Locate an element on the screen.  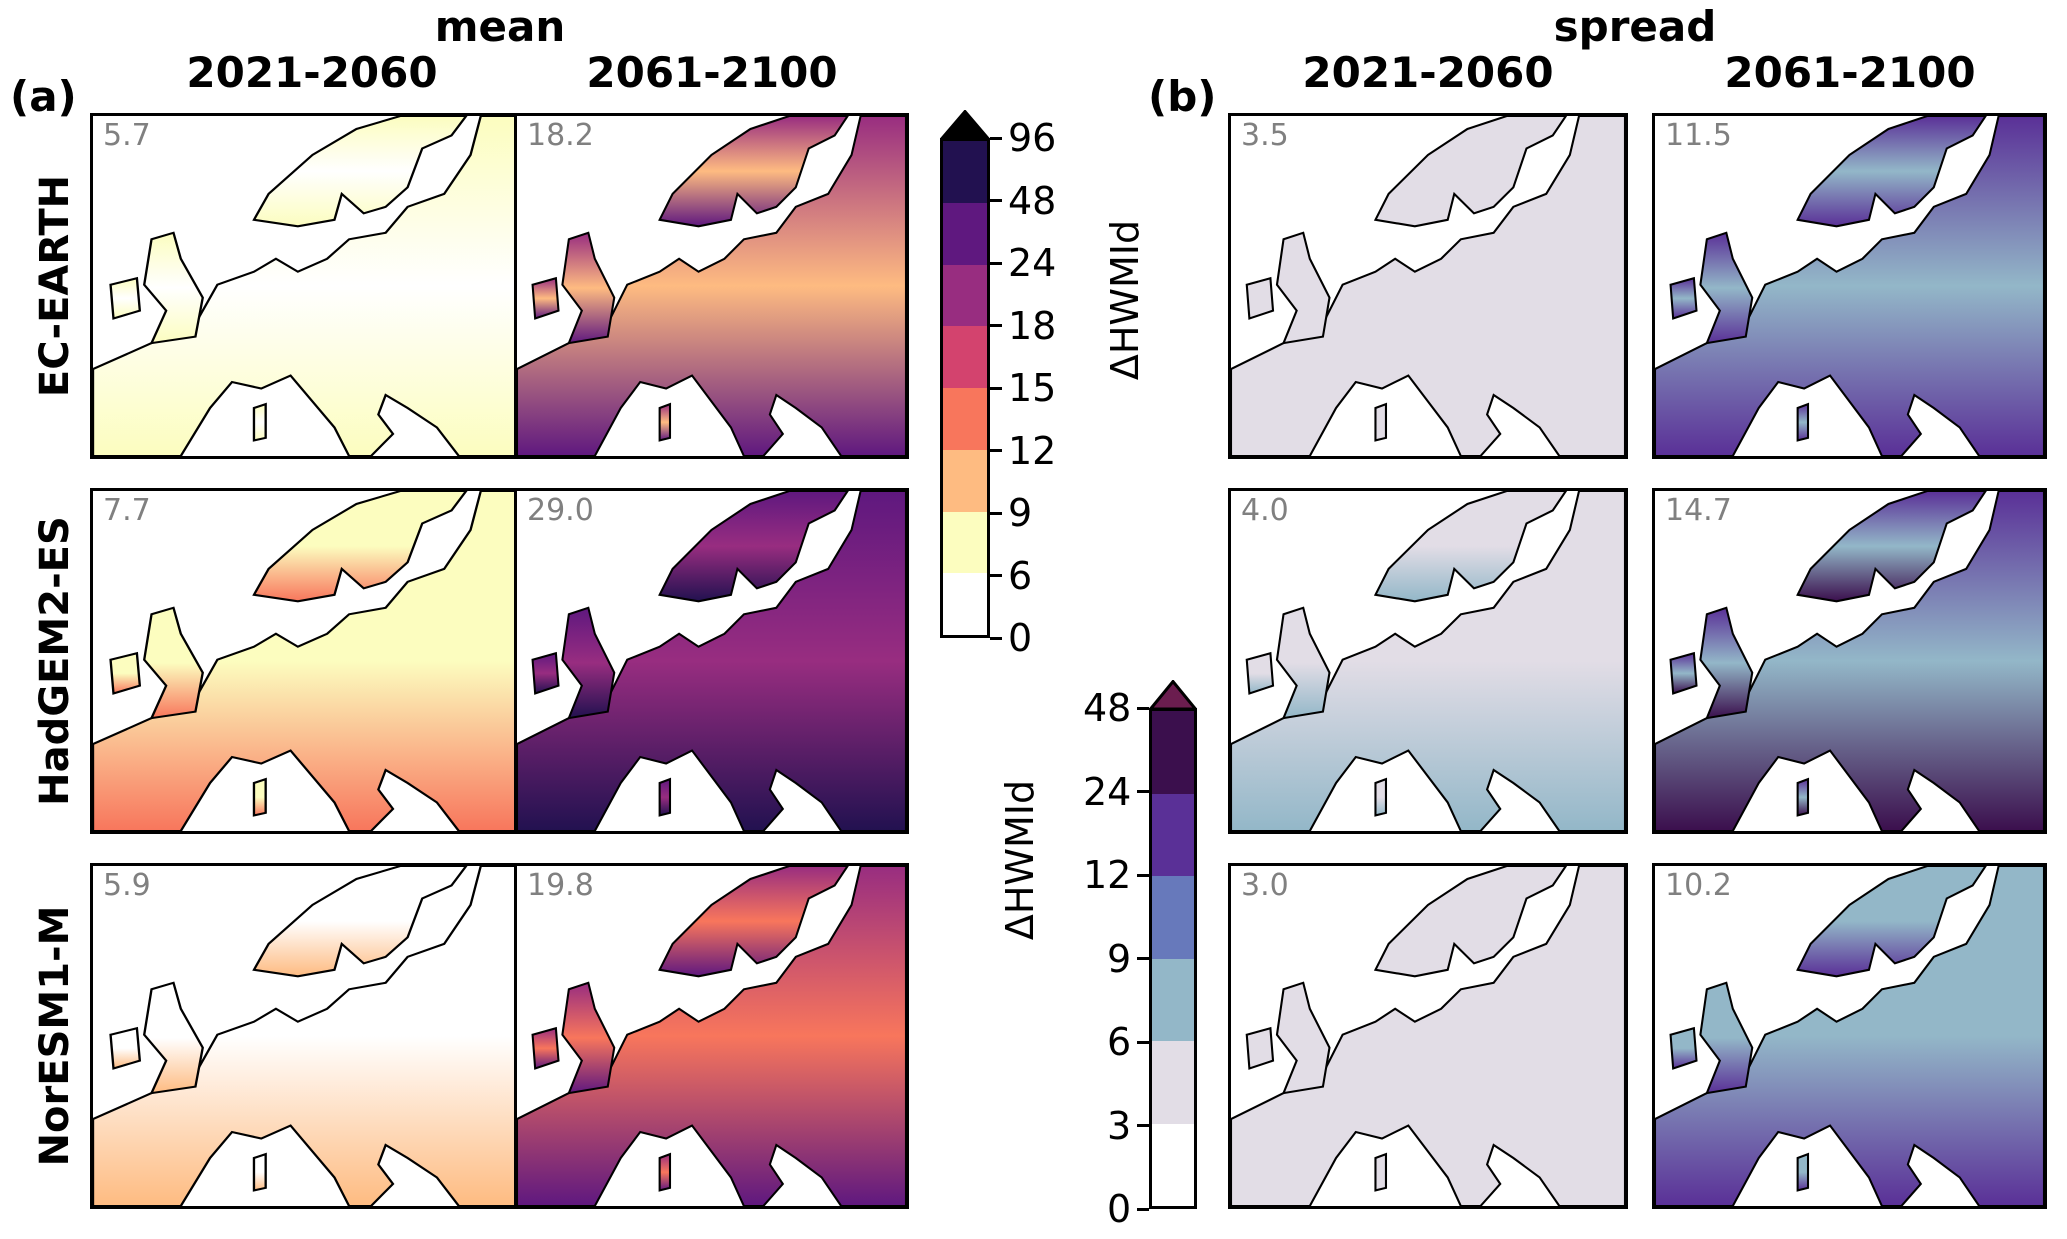
panel-label-b: (b) is located at coordinates (1182, 96).